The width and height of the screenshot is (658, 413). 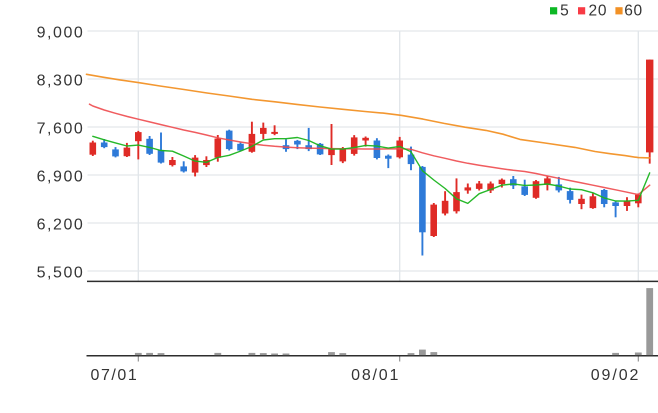 What do you see at coordinates (115, 375) in the screenshot?
I see `svg-text: 07/01` at bounding box center [115, 375].